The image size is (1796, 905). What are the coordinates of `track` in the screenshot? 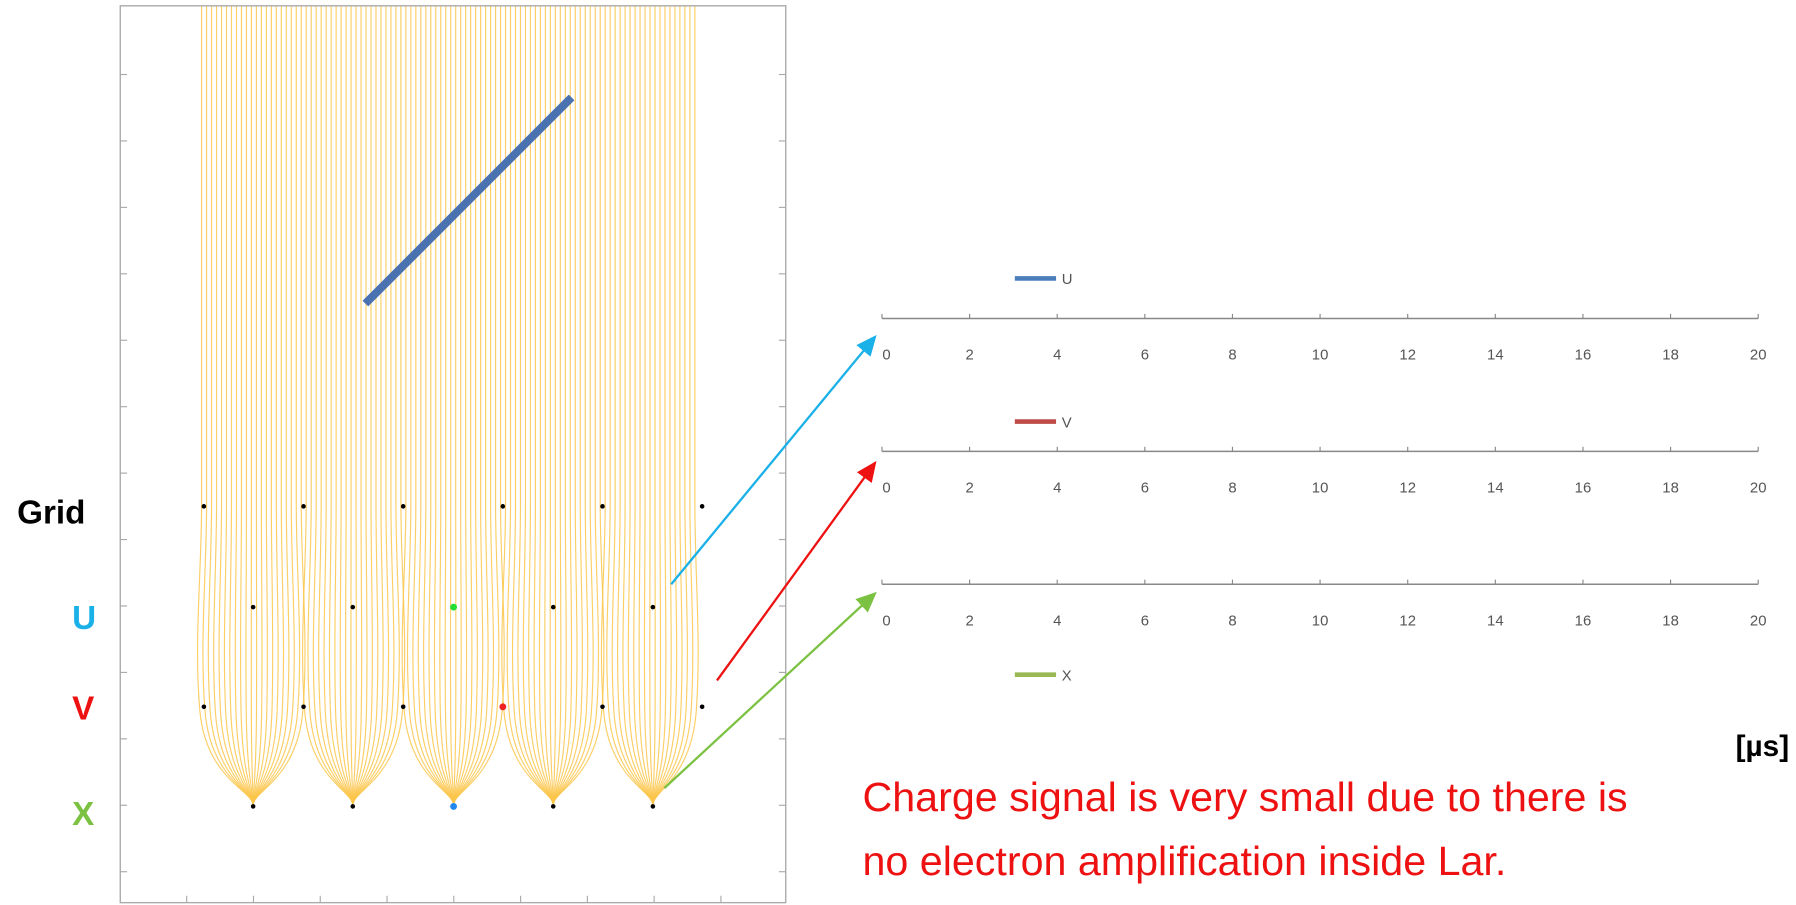 It's located at (468, 200).